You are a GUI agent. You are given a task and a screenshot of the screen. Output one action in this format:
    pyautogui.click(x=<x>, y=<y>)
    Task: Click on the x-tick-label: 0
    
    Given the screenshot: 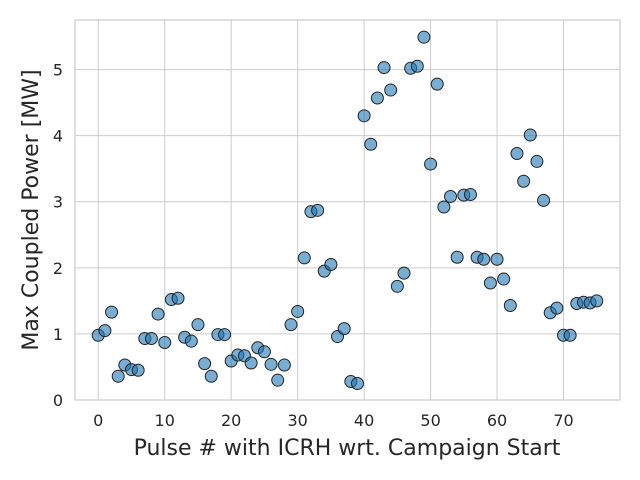 What is the action you would take?
    pyautogui.click(x=98, y=420)
    